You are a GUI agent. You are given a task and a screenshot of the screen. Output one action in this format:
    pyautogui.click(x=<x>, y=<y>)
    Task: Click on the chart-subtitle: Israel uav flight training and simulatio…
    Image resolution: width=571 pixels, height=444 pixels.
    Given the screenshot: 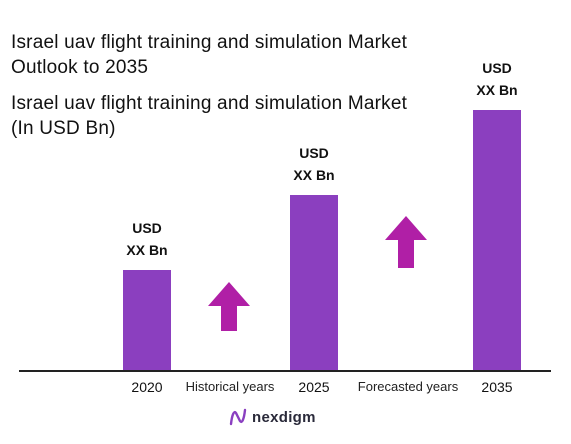 What is the action you would take?
    pyautogui.click(x=238, y=116)
    